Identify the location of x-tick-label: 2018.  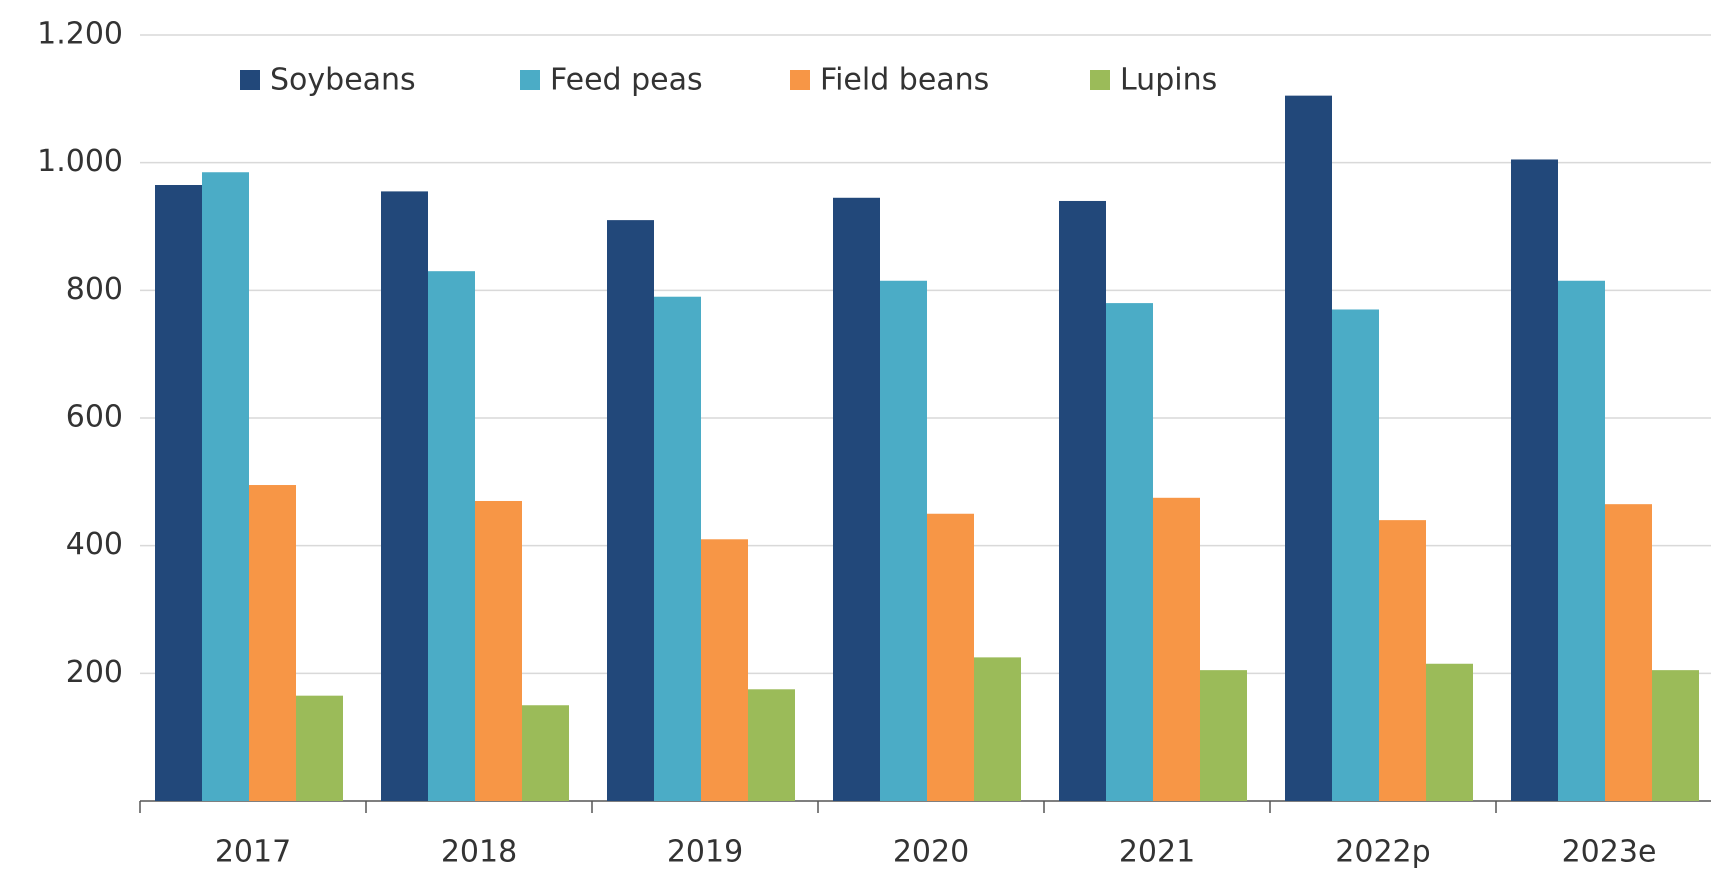
(479, 852).